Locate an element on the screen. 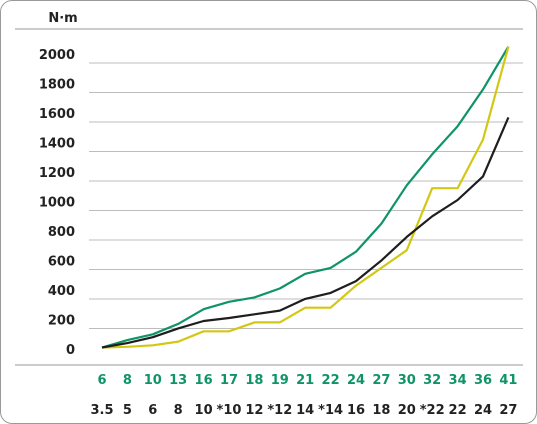  x-tick-label-row1: 19 is located at coordinates (280, 380).